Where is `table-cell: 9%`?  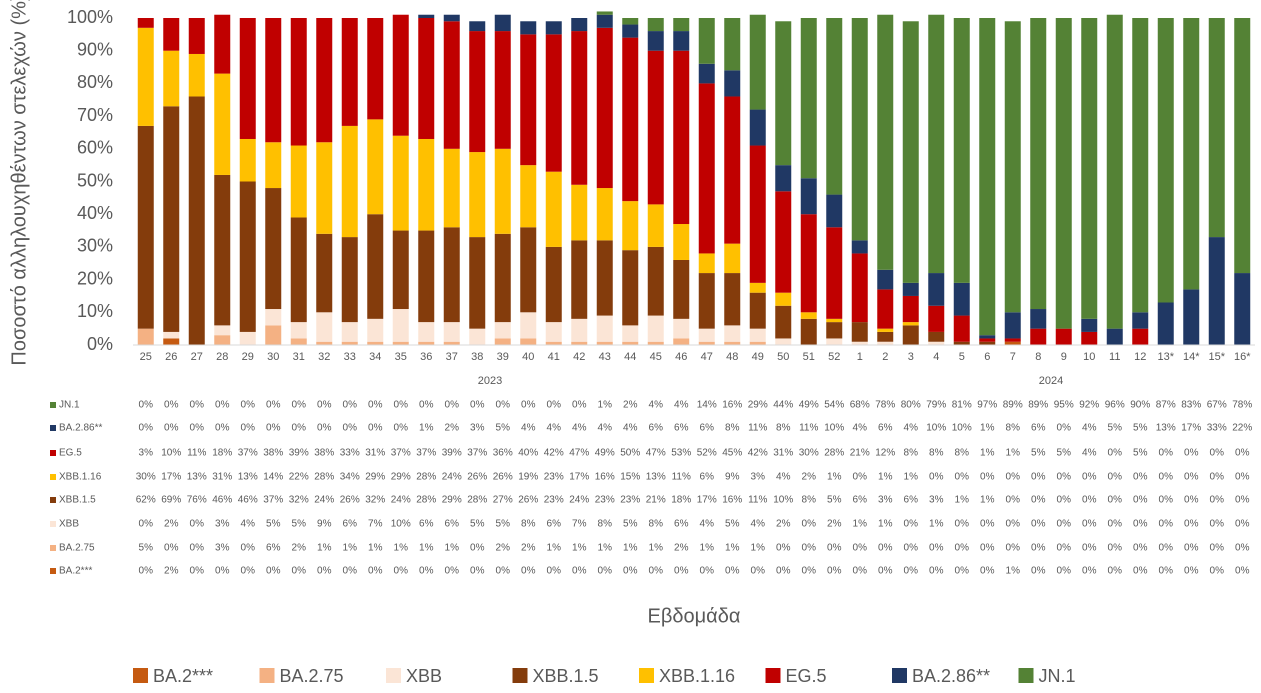 table-cell: 9% is located at coordinates (324, 524).